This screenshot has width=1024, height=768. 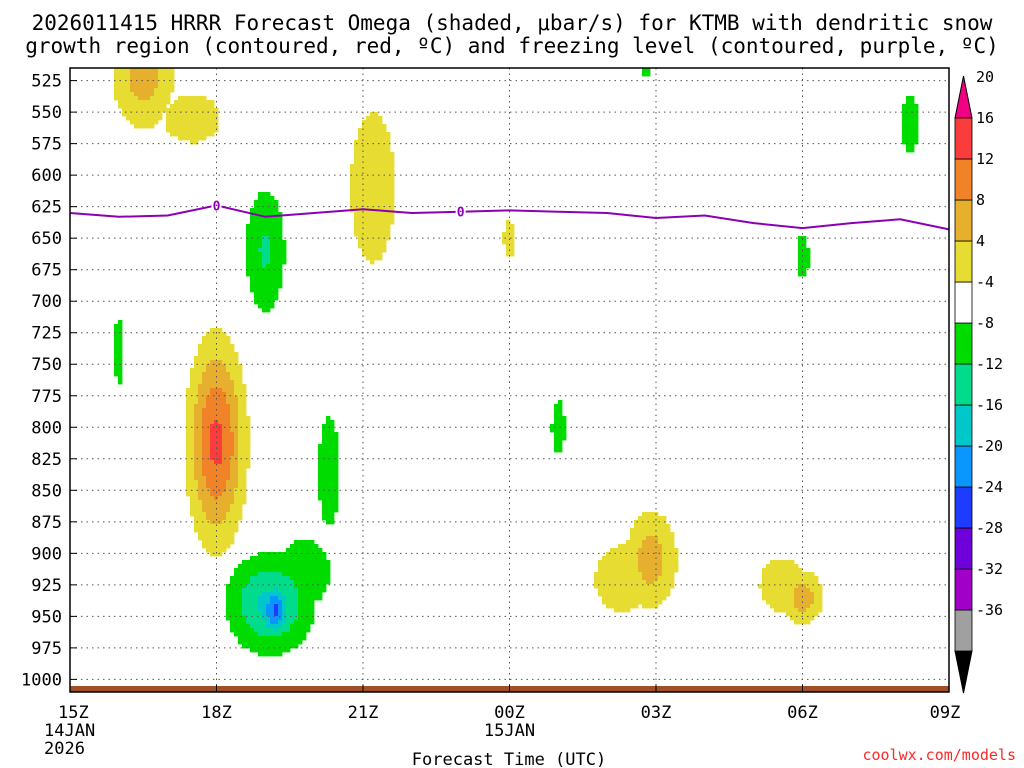 What do you see at coordinates (46, 460) in the screenshot?
I see `y-tick-label: 825` at bounding box center [46, 460].